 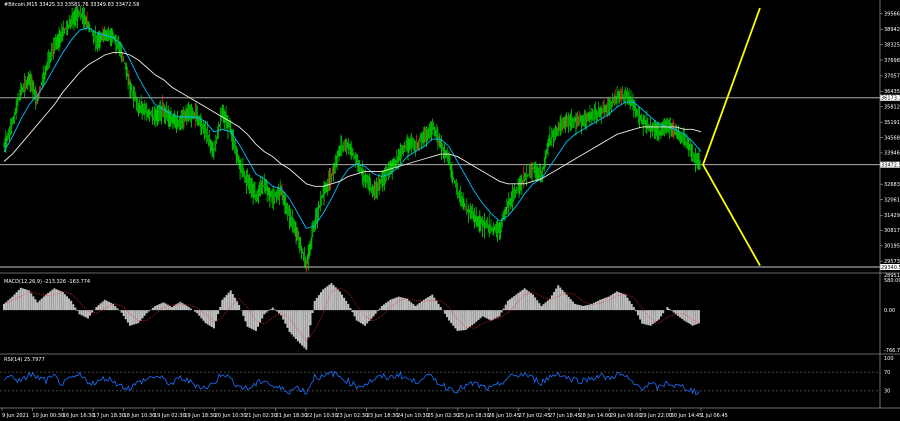 I want to click on macd-tick-label: 580.004, so click(x=892, y=281).